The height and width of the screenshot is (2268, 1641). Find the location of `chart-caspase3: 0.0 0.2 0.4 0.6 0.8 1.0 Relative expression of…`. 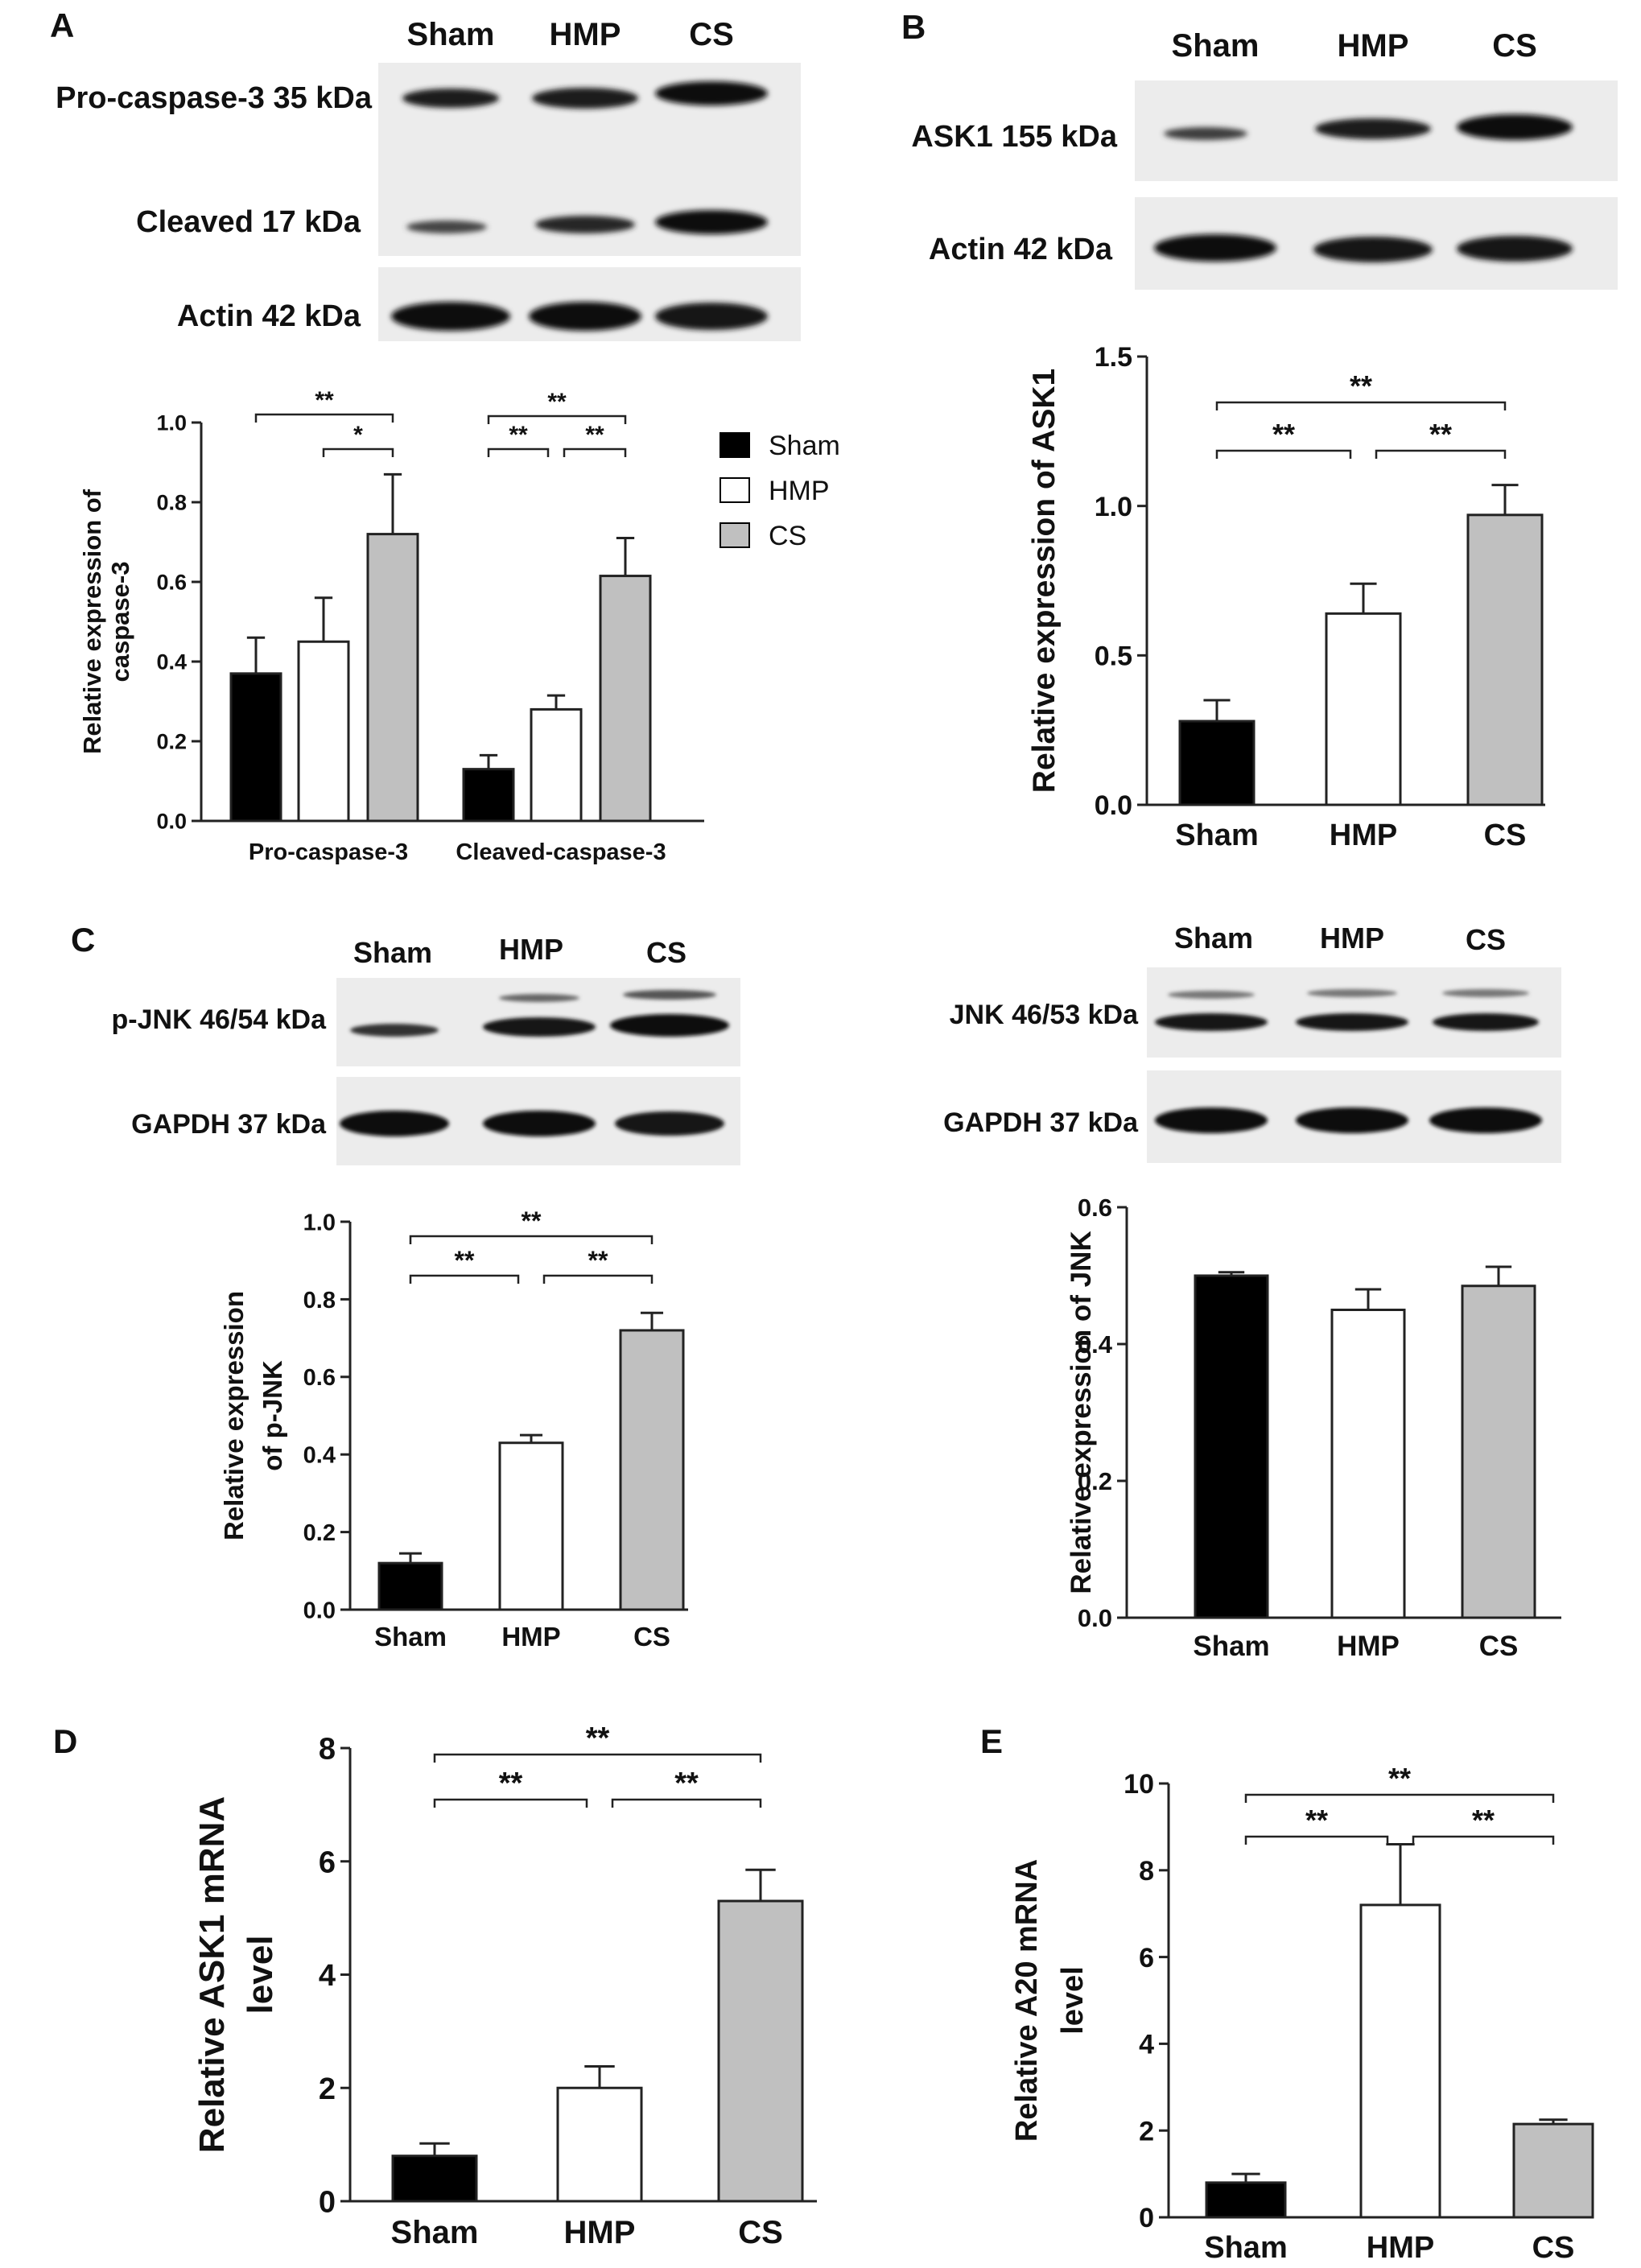

chart-caspase3: 0.0 0.2 0.4 0.6 0.8 1.0 Relative expression of… is located at coordinates (391, 626).